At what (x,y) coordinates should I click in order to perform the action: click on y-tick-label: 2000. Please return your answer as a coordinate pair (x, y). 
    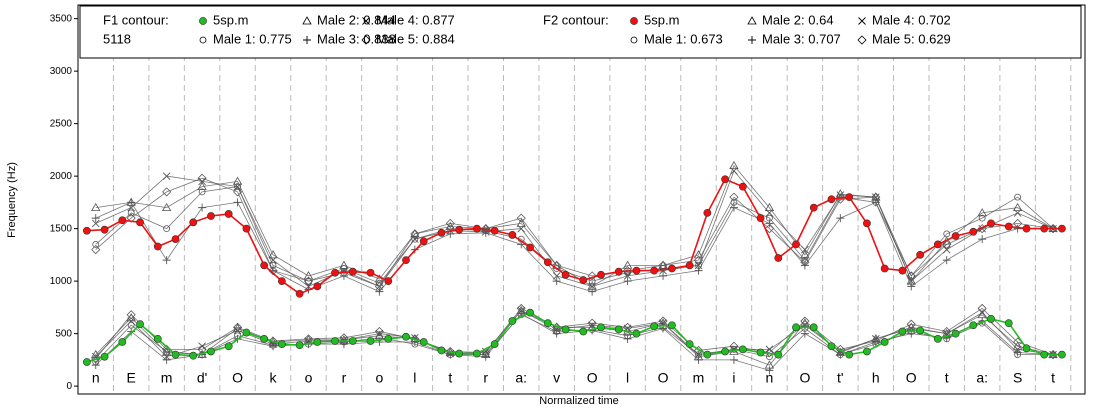
    Looking at the image, I should click on (61, 176).